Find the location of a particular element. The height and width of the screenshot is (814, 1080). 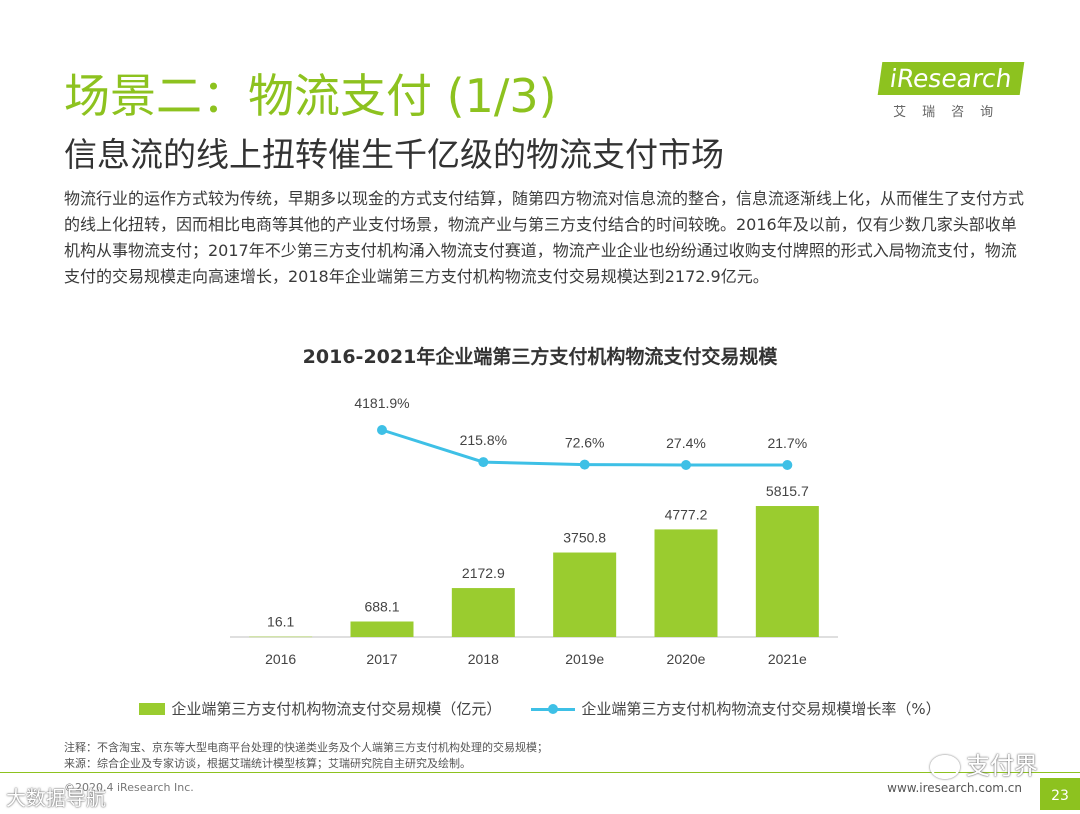

growth-label-2017: 4181.9% is located at coordinates (381, 403).